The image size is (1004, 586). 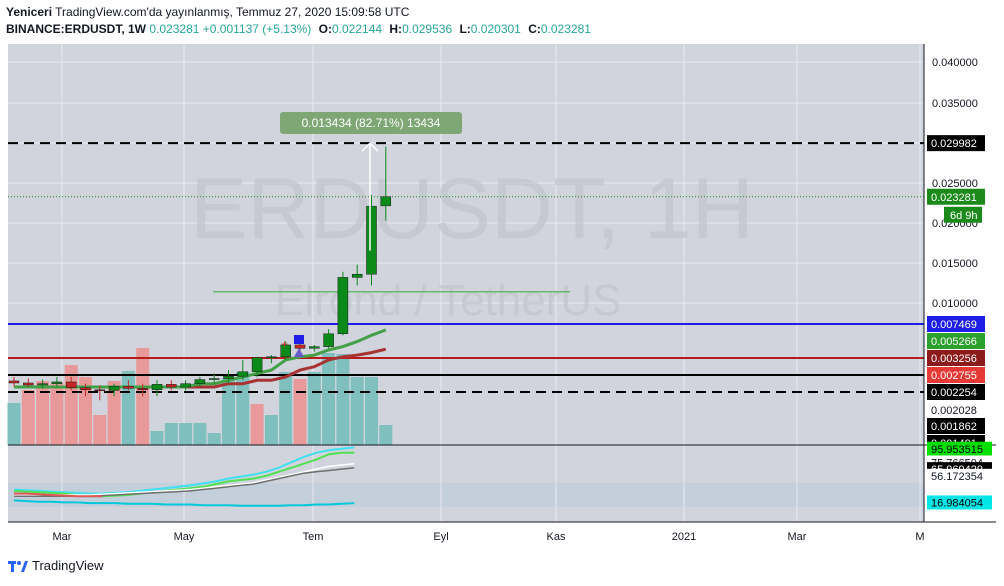 What do you see at coordinates (954, 325) in the screenshot?
I see `price-label-text: 0.007469` at bounding box center [954, 325].